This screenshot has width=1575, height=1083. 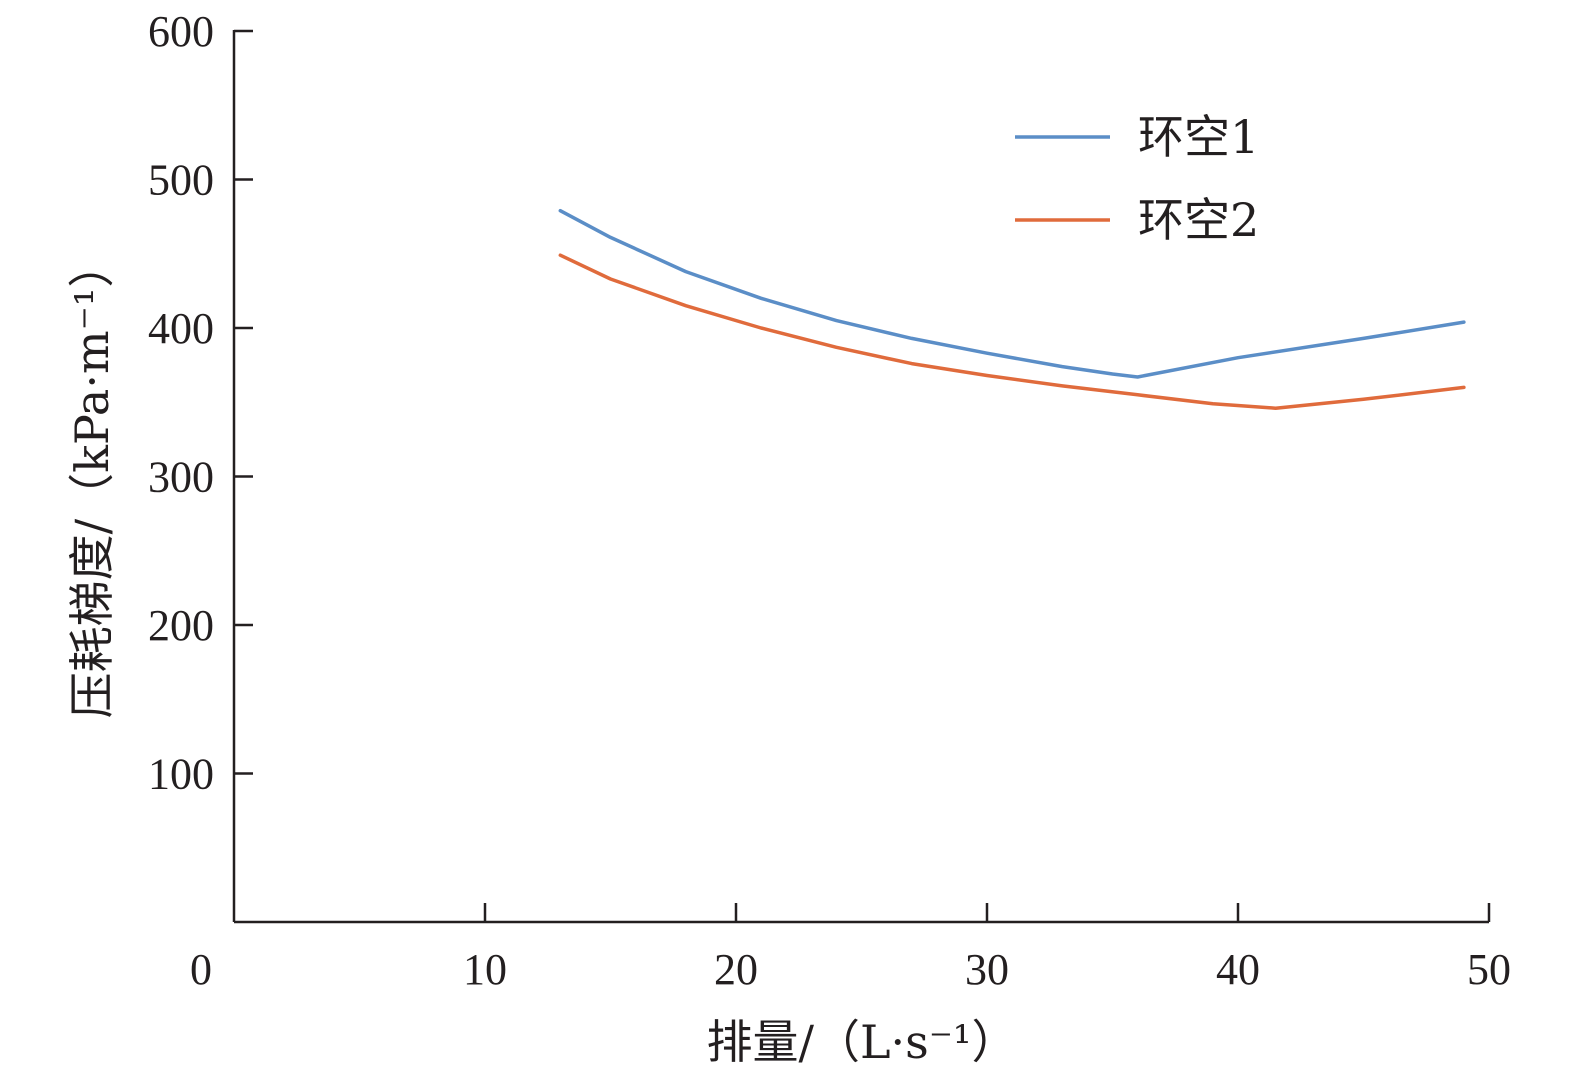 What do you see at coordinates (987, 969) in the screenshot?
I see `x-tick-label: 30` at bounding box center [987, 969].